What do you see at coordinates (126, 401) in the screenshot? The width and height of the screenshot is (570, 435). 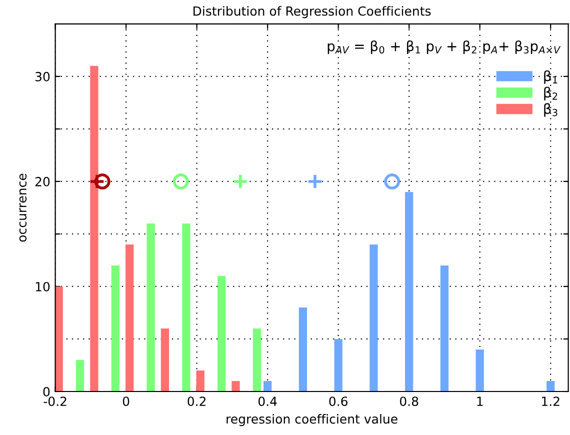 I see `x-tick-label: 0` at bounding box center [126, 401].